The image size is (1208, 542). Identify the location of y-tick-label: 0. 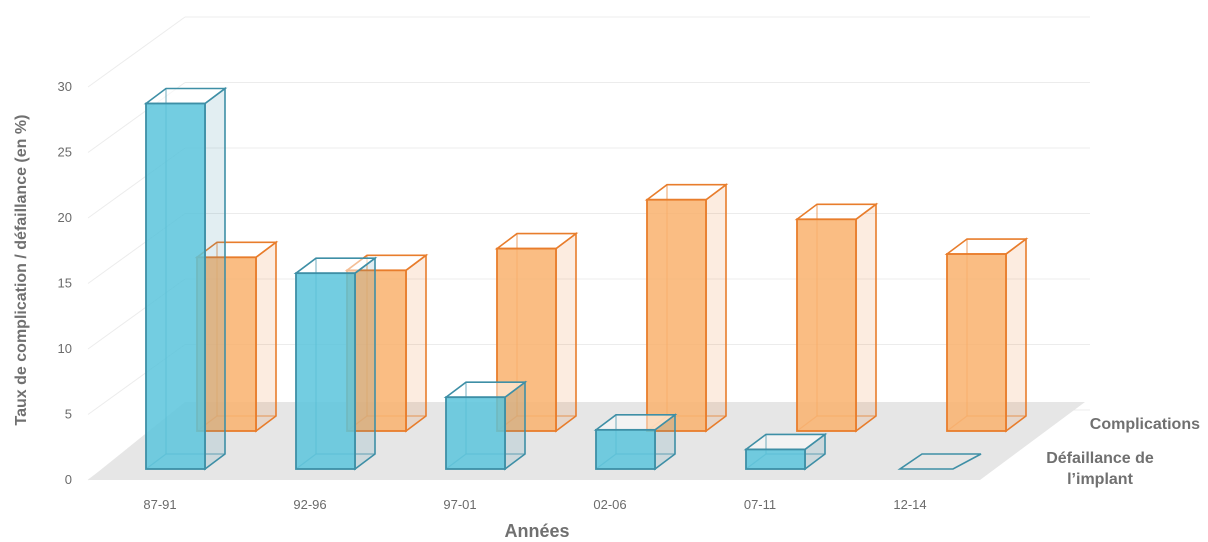
(68, 479).